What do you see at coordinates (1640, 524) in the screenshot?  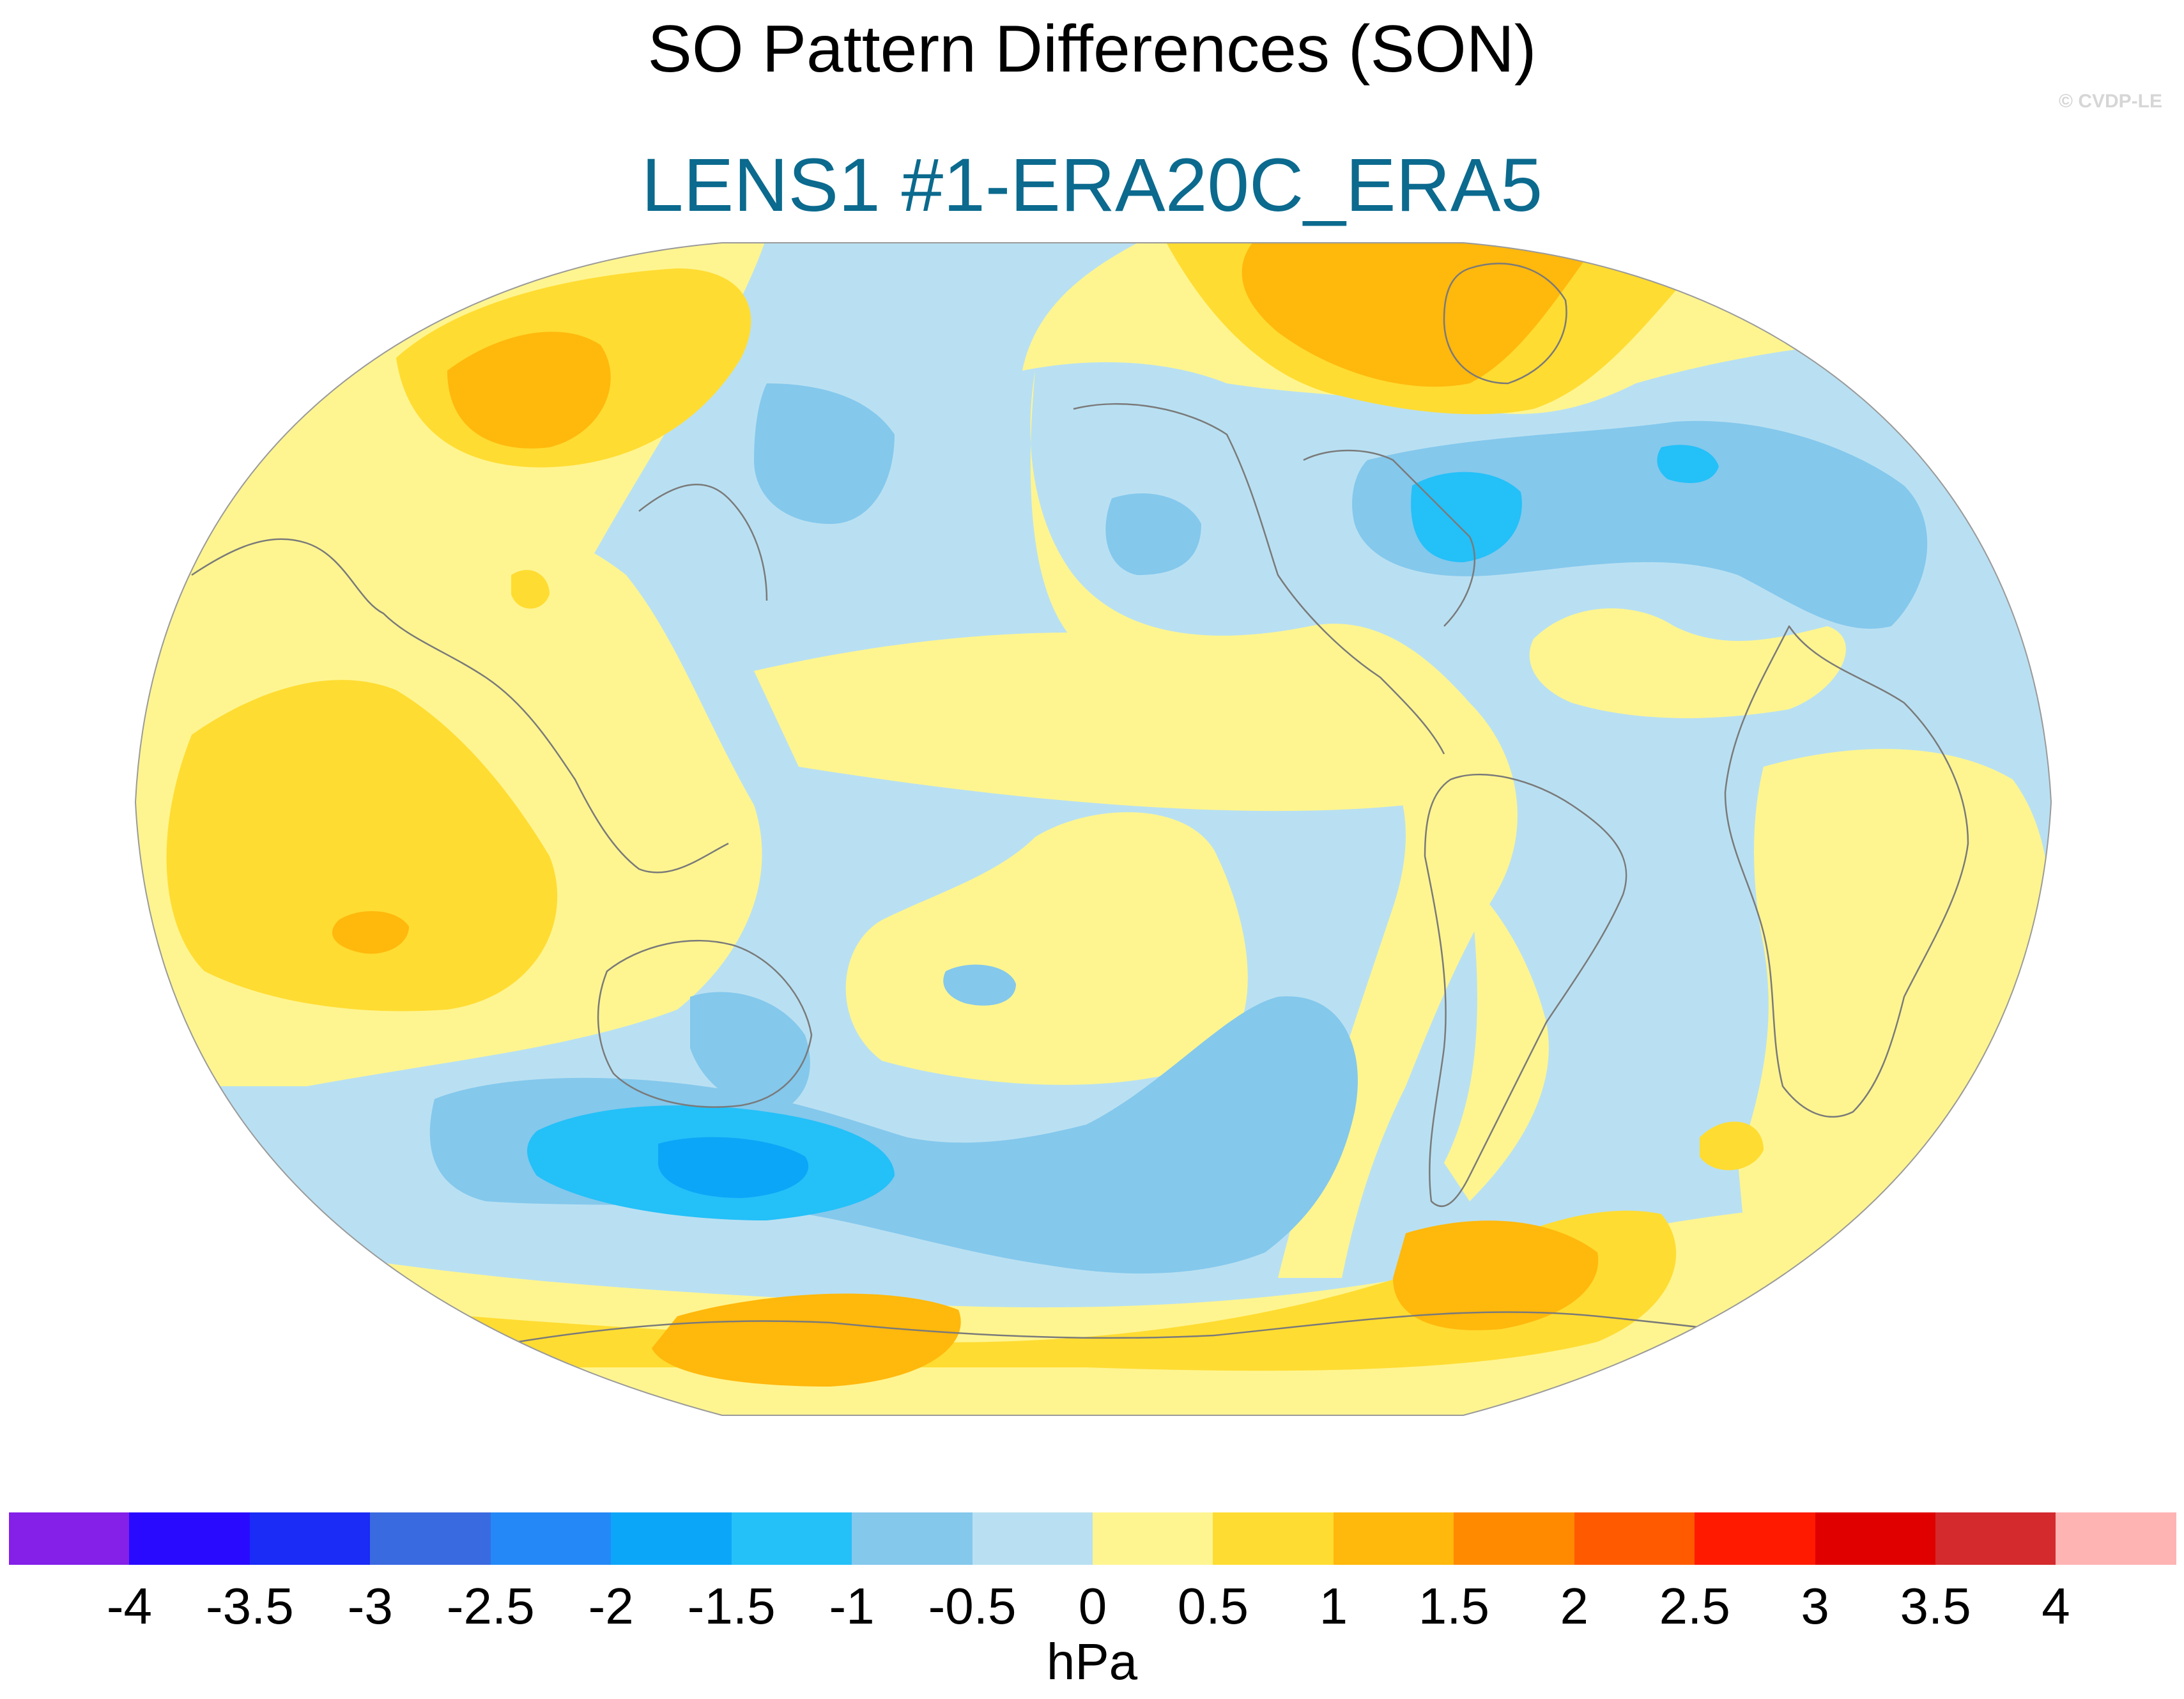 I see `north-atlantic-negative` at bounding box center [1640, 524].